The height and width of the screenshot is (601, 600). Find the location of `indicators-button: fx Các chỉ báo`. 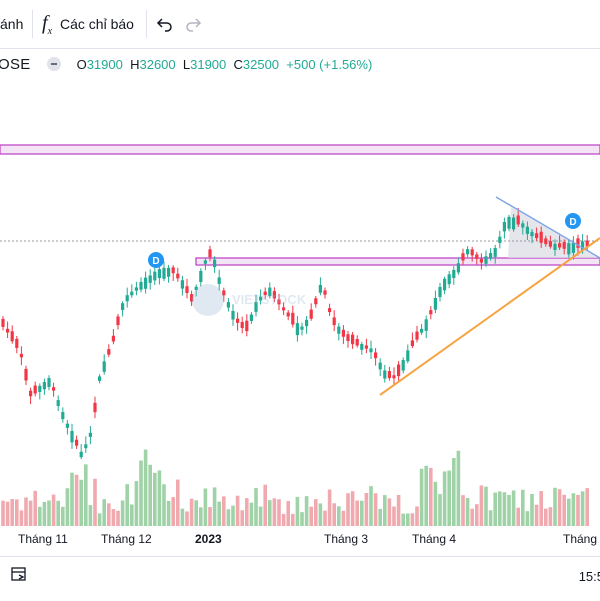

indicators-button: fx Các chỉ báo is located at coordinates (88, 24).